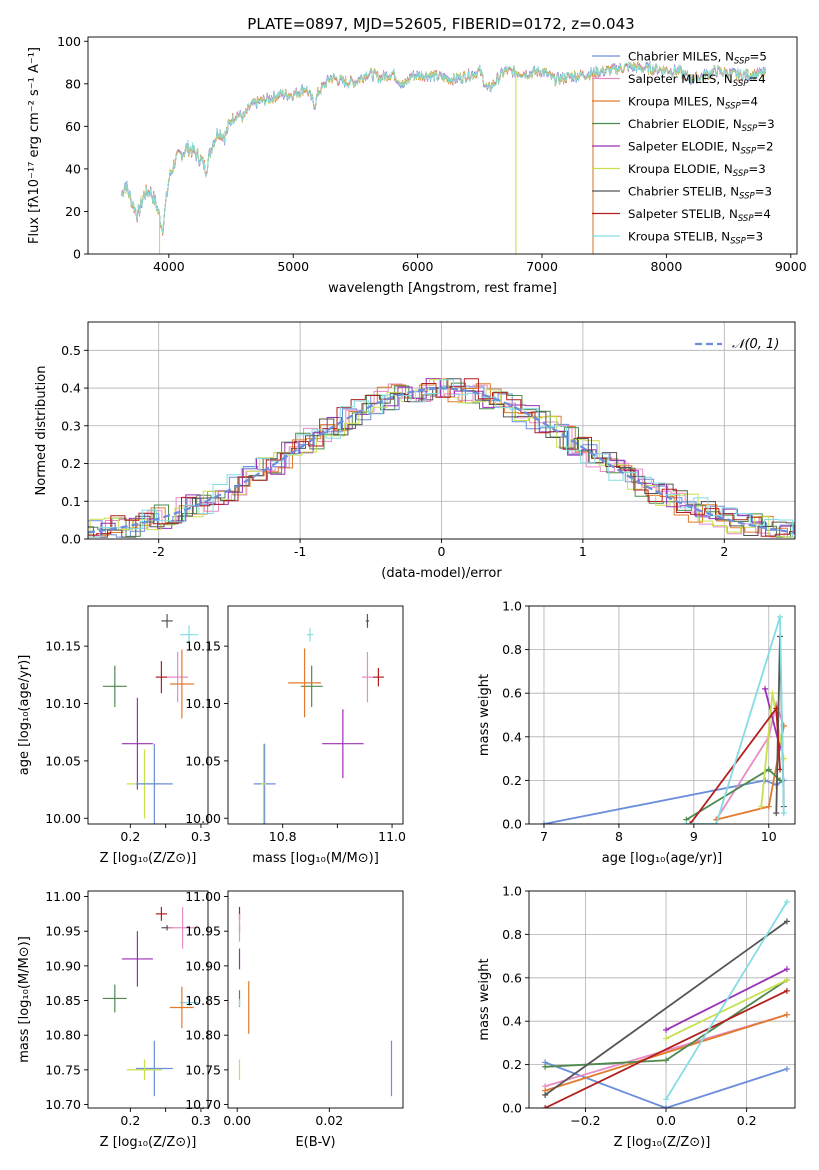  I want to click on tick-label-y: 10.70, so click(203, 1104).